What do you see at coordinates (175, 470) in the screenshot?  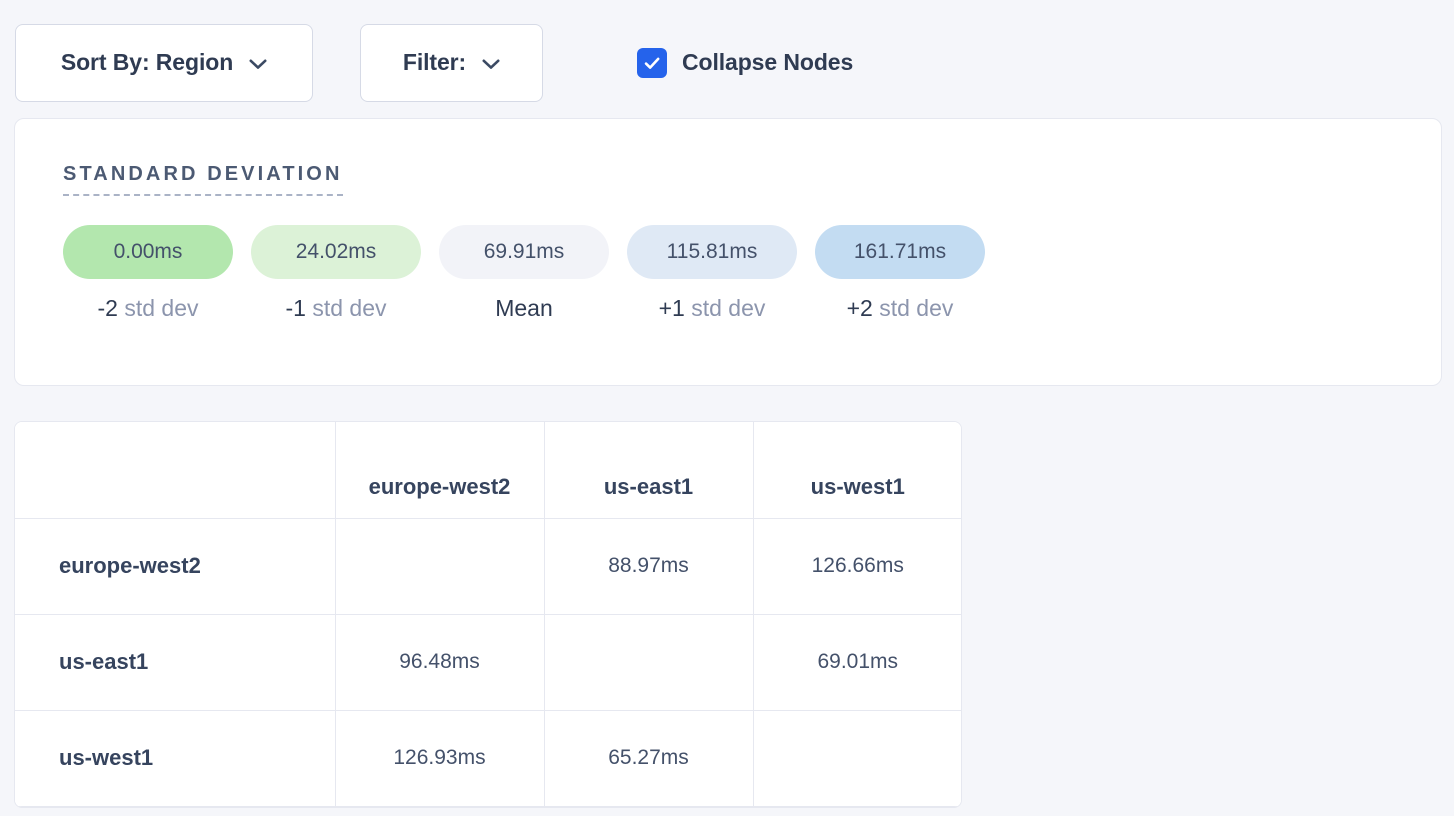 I see `table-corner-cell` at bounding box center [175, 470].